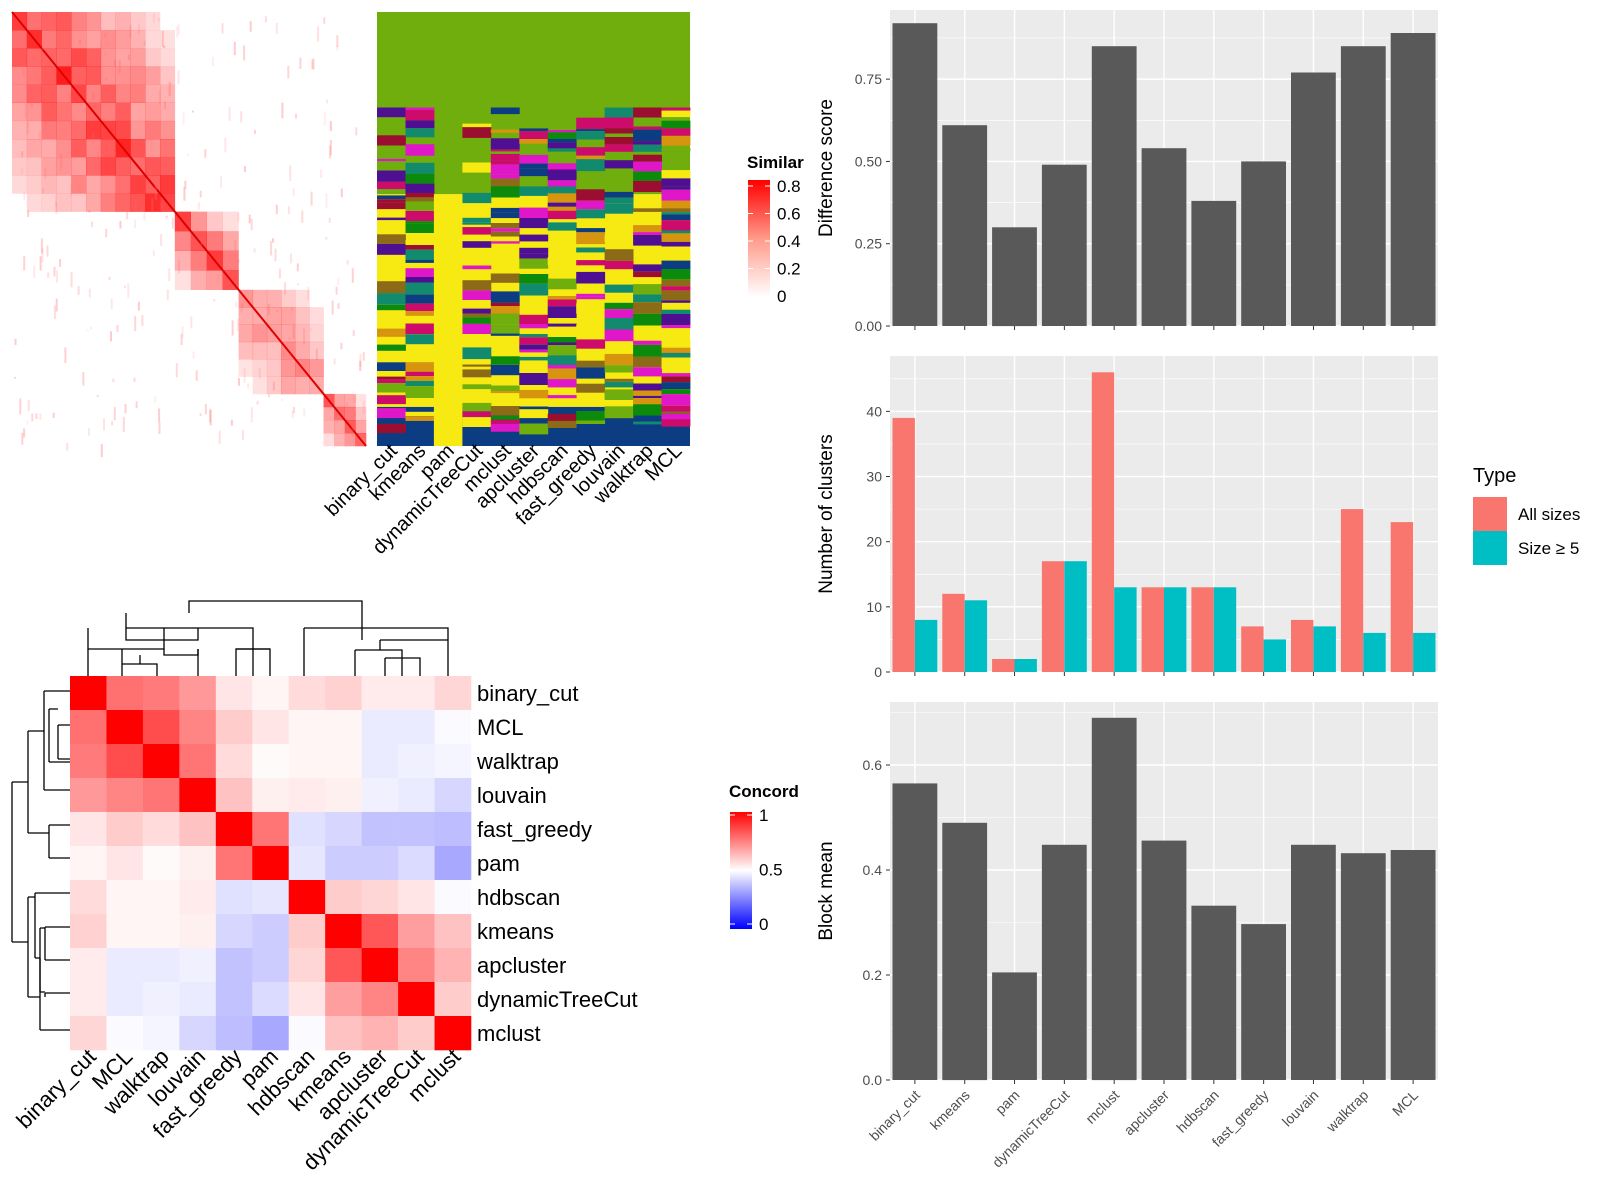 Image resolution: width=1600 pixels, height=1200 pixels. I want to click on difference-score-chart: 0.00 0.25 0.50 0.75 Difference score, so click(1127, 172).